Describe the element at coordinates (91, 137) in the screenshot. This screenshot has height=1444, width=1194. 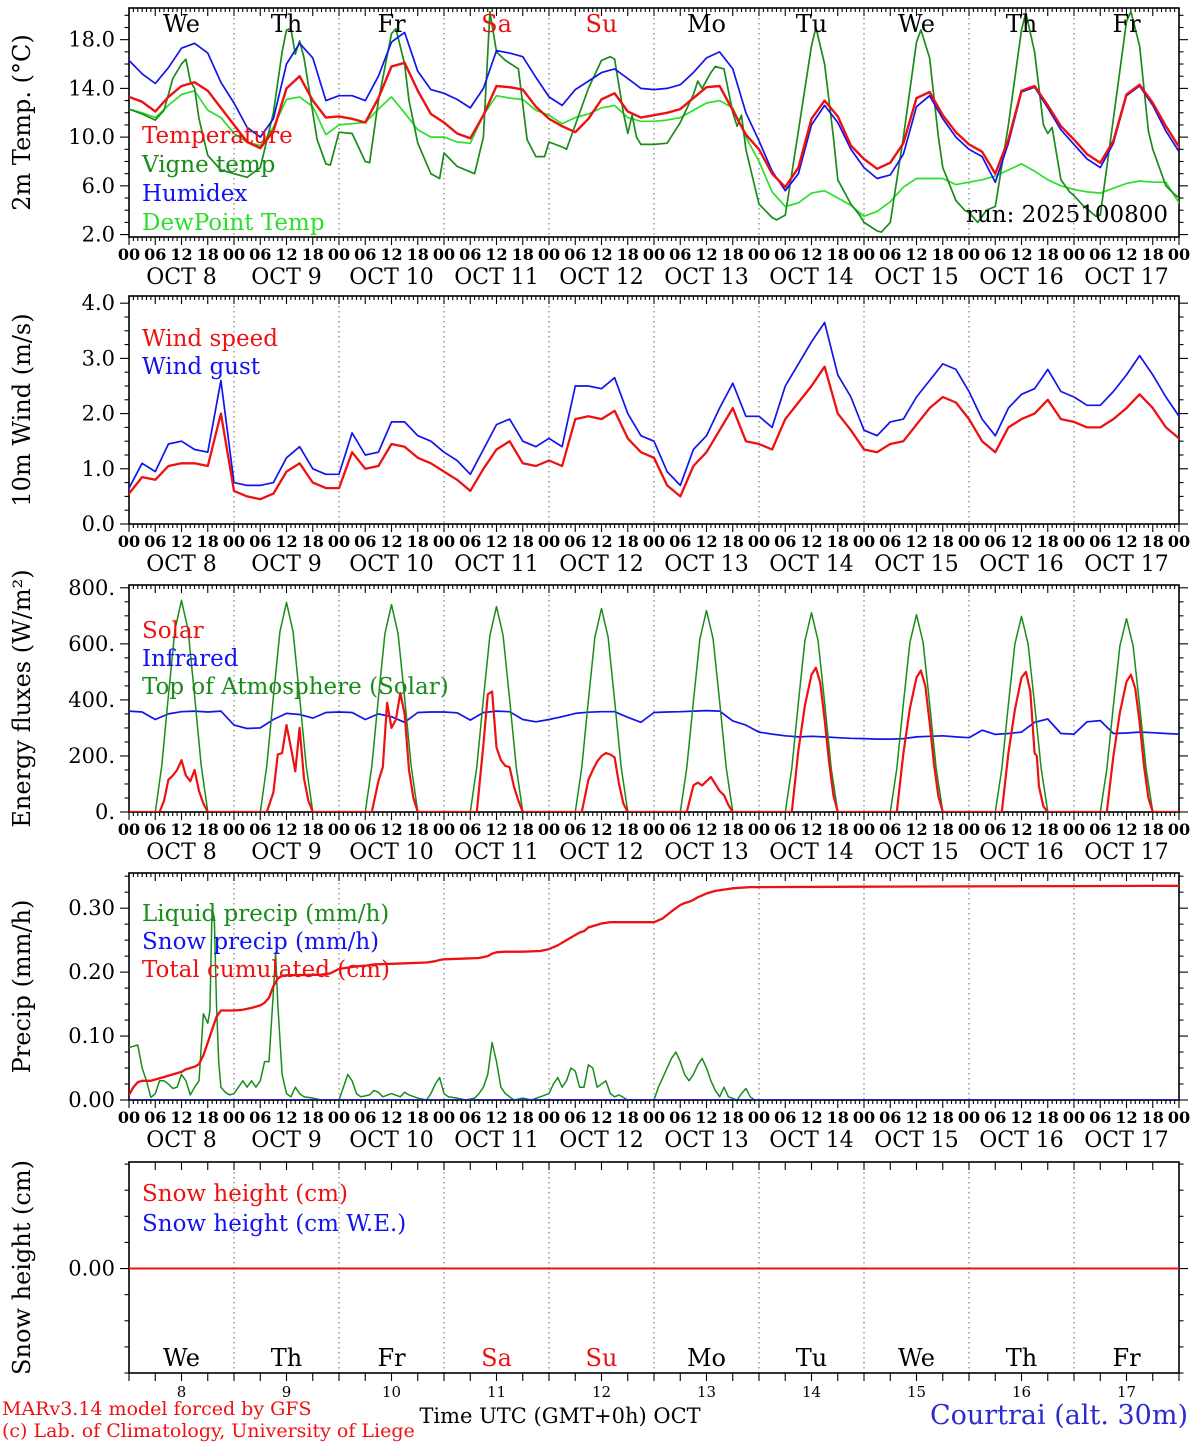
I see `y-tick-label: 10.0` at that location.